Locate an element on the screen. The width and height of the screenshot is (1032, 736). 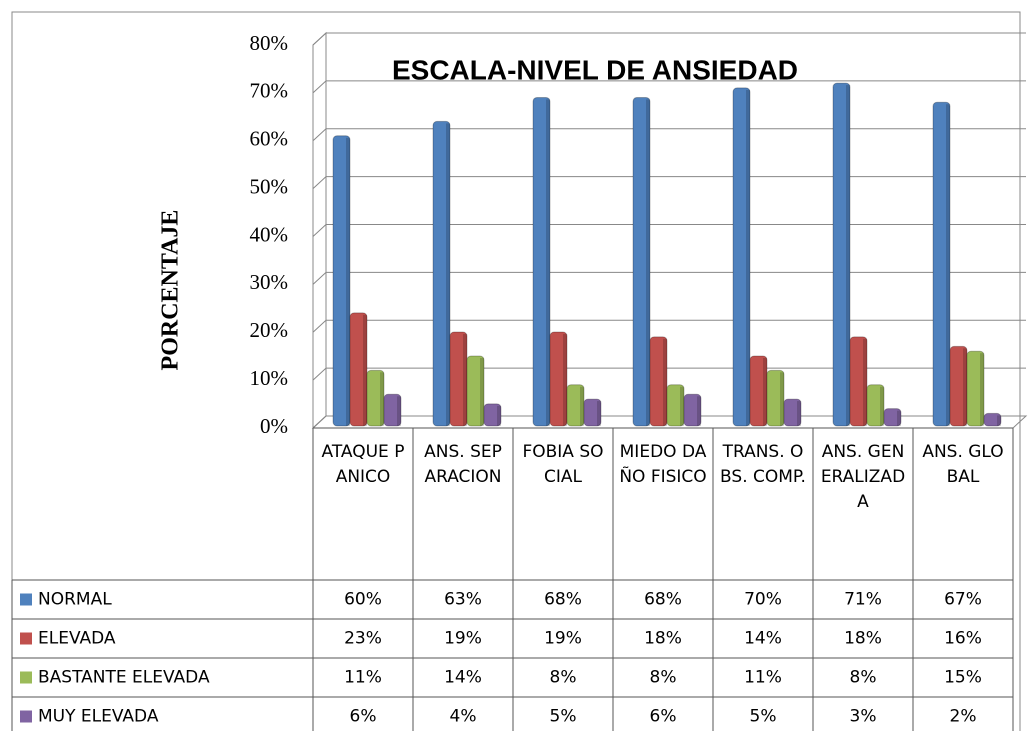
x-tick-label-box: ANS. SEPARACION is located at coordinates (463, 464).